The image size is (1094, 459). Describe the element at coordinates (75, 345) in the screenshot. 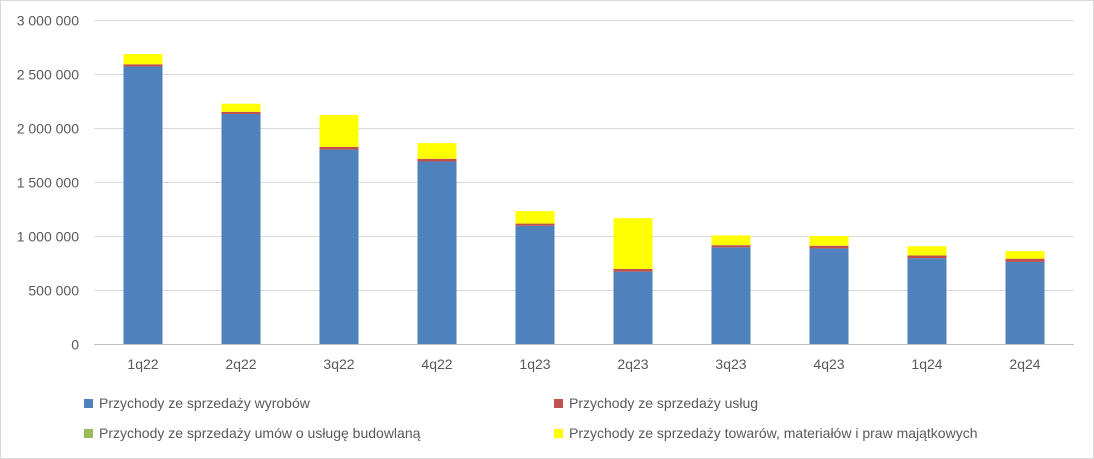

I see `y-tick-label: 0` at that location.